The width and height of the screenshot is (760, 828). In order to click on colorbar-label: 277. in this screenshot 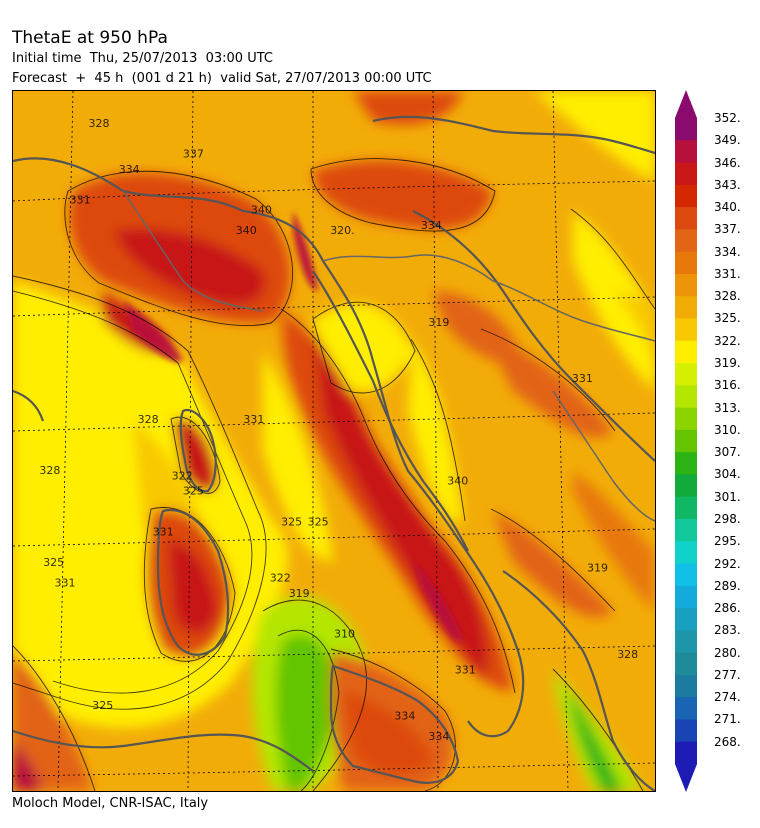, I will do `click(727, 674)`.